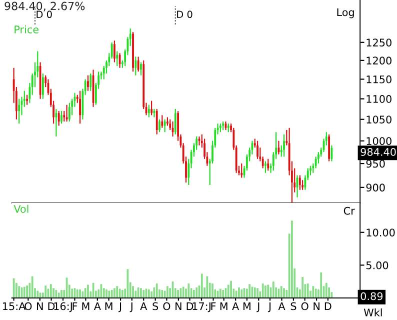  I want to click on y-tick-label: 1250, so click(379, 42).